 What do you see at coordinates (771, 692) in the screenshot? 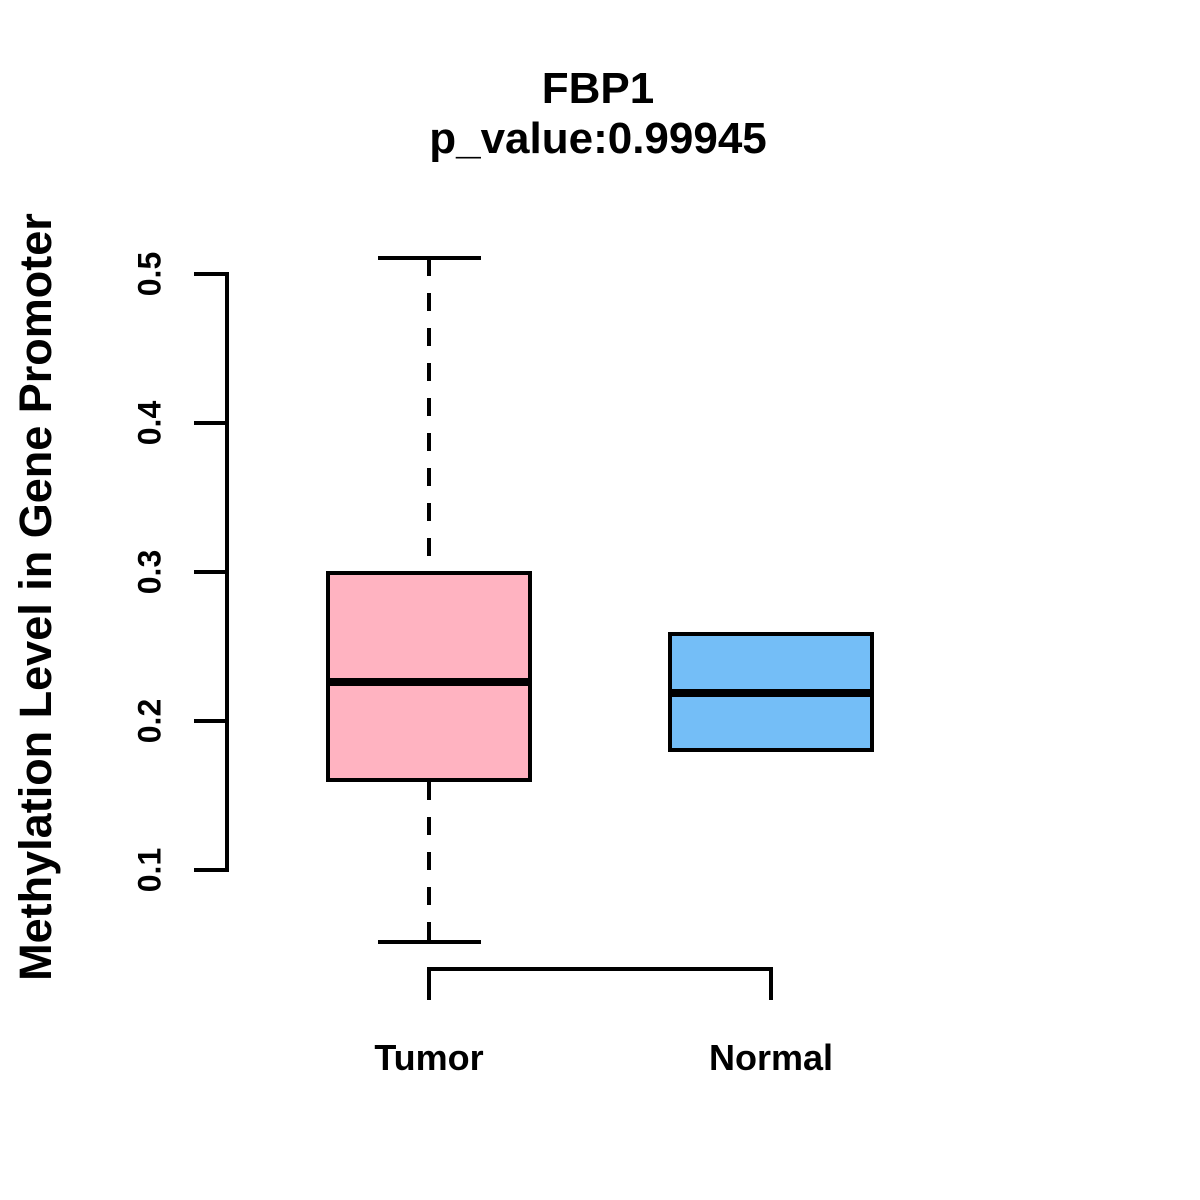
I see `median-line-normal` at bounding box center [771, 692].